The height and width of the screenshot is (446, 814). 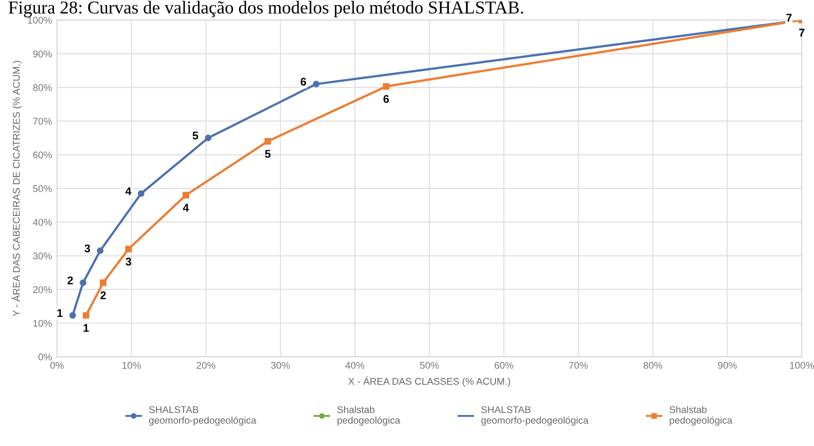 What do you see at coordinates (653, 365) in the screenshot?
I see `x-tick-label: 80%` at bounding box center [653, 365].